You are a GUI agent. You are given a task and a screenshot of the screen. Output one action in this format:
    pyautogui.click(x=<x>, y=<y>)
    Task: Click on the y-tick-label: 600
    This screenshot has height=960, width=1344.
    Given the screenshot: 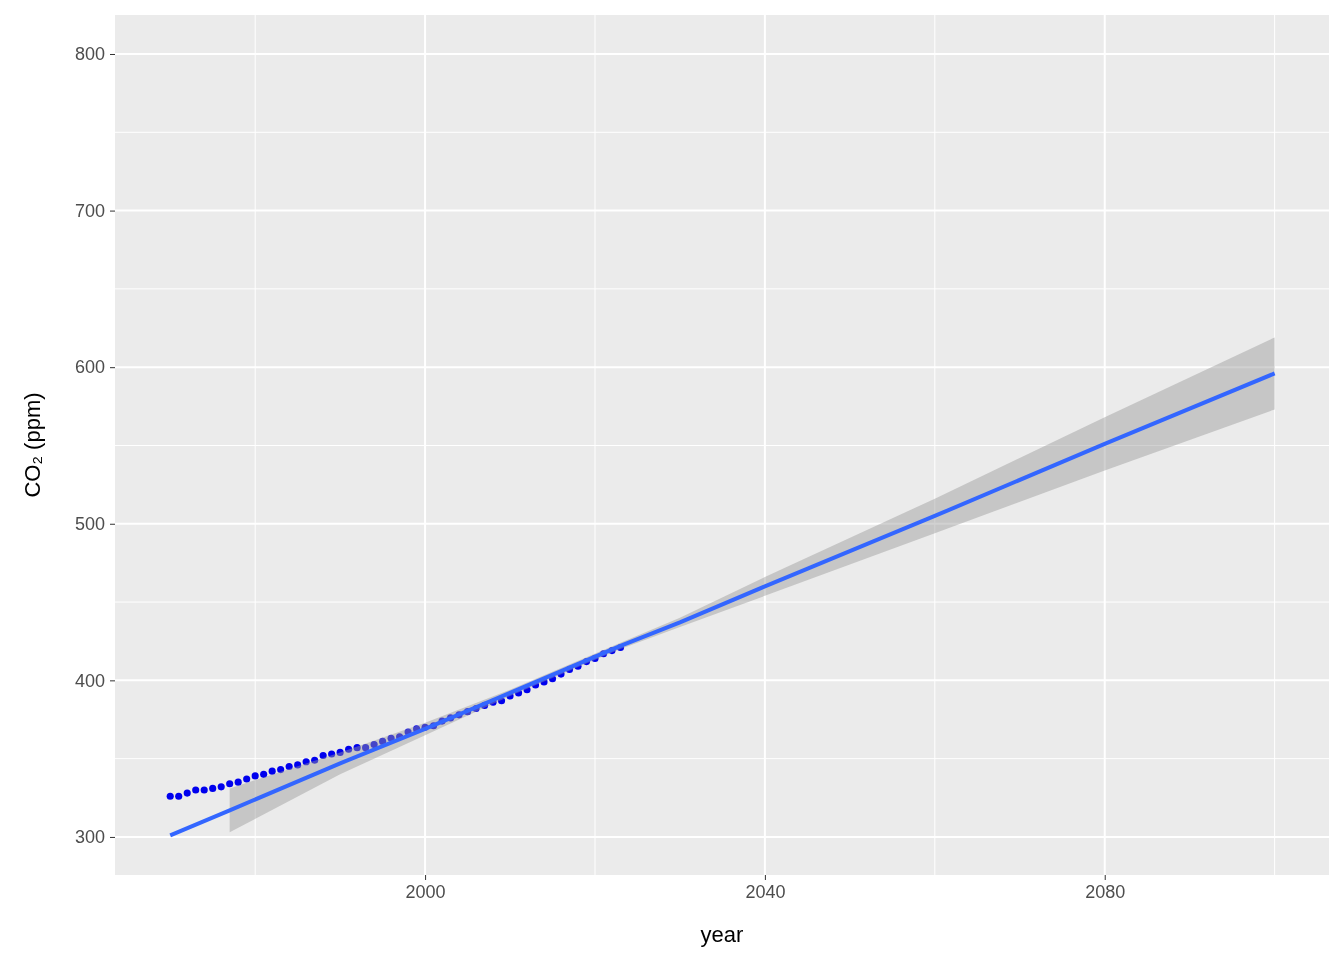 What is the action you would take?
    pyautogui.click(x=89, y=367)
    